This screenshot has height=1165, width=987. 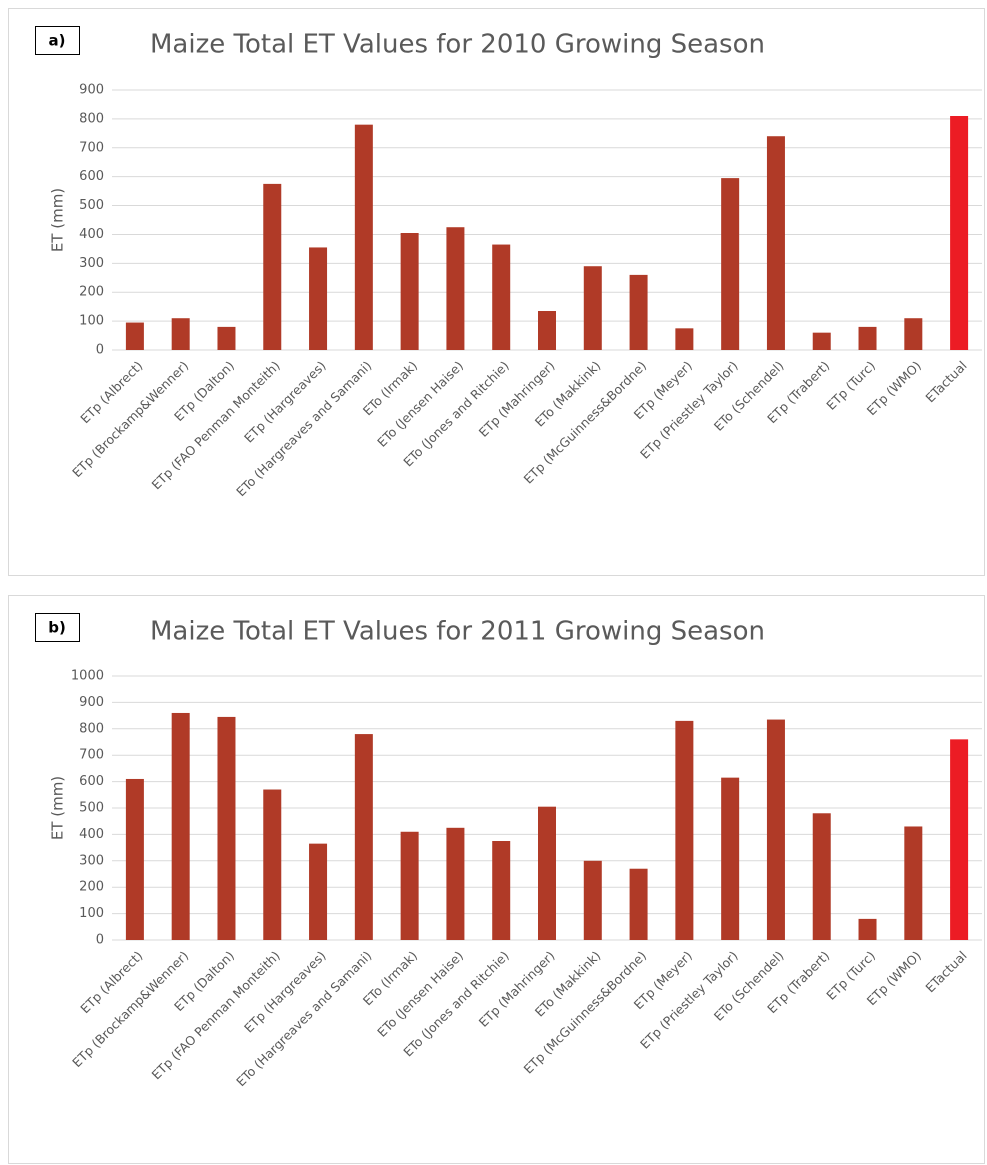 I want to click on panel-label: b), so click(x=57, y=628).